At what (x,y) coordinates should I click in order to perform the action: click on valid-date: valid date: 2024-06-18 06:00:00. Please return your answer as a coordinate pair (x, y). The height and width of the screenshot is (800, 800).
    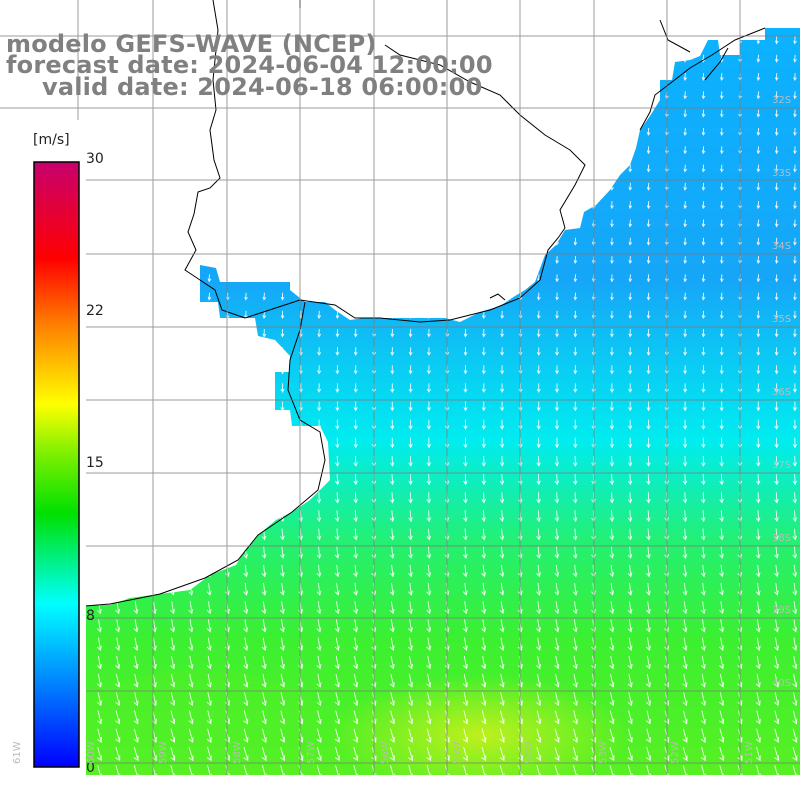
    Looking at the image, I should click on (262, 87).